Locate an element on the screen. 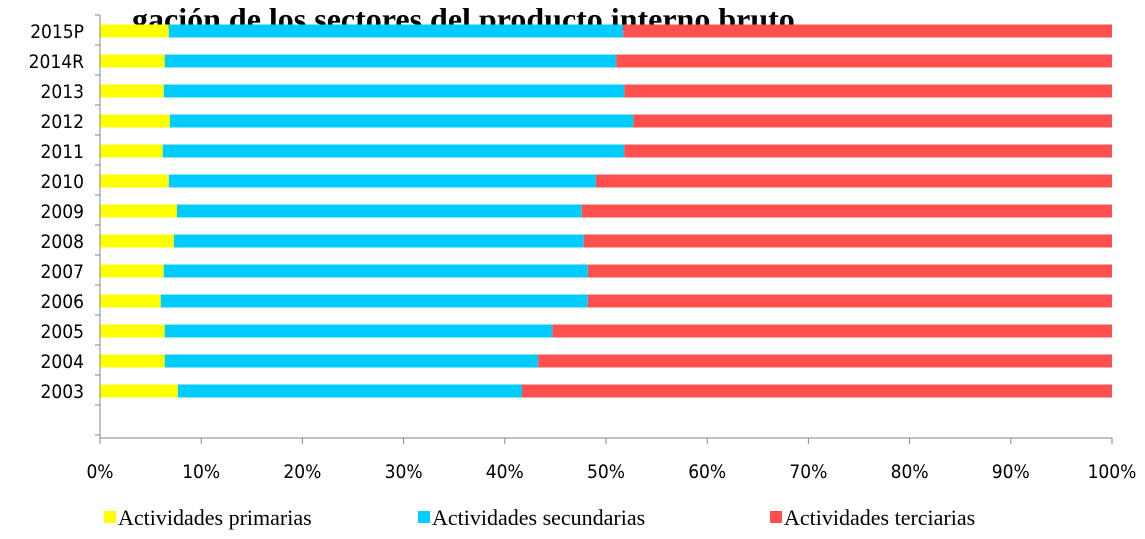  y-tick-label: 2008 is located at coordinates (63, 242).